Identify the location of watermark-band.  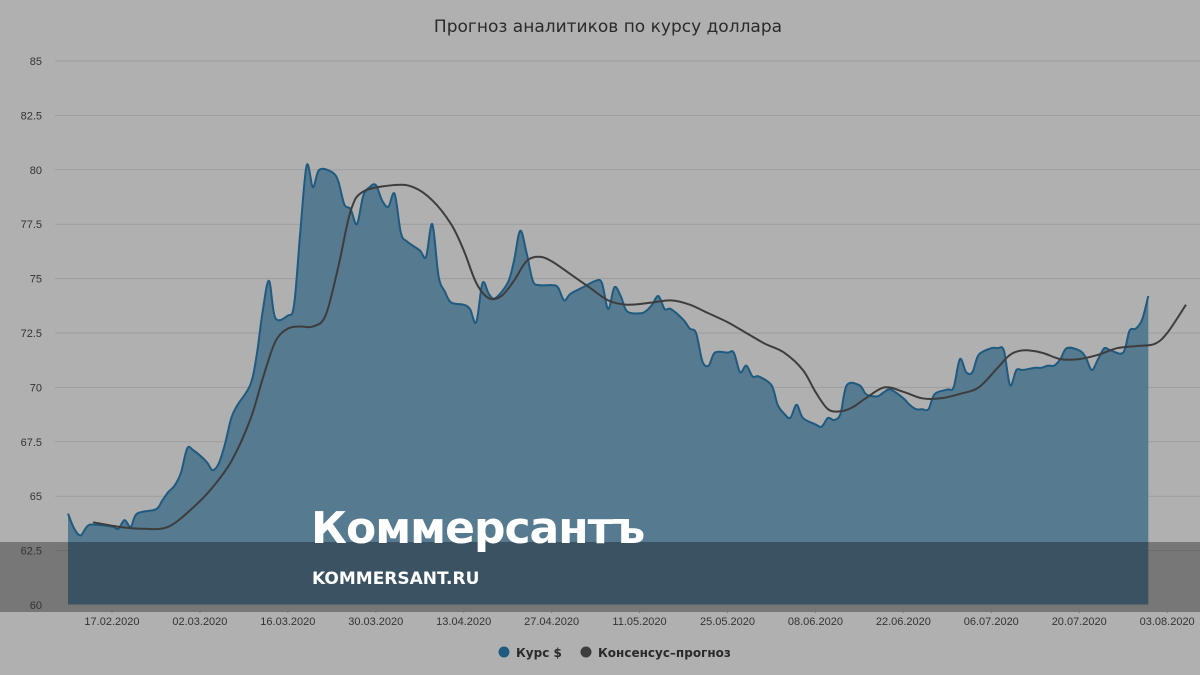
(600, 577).